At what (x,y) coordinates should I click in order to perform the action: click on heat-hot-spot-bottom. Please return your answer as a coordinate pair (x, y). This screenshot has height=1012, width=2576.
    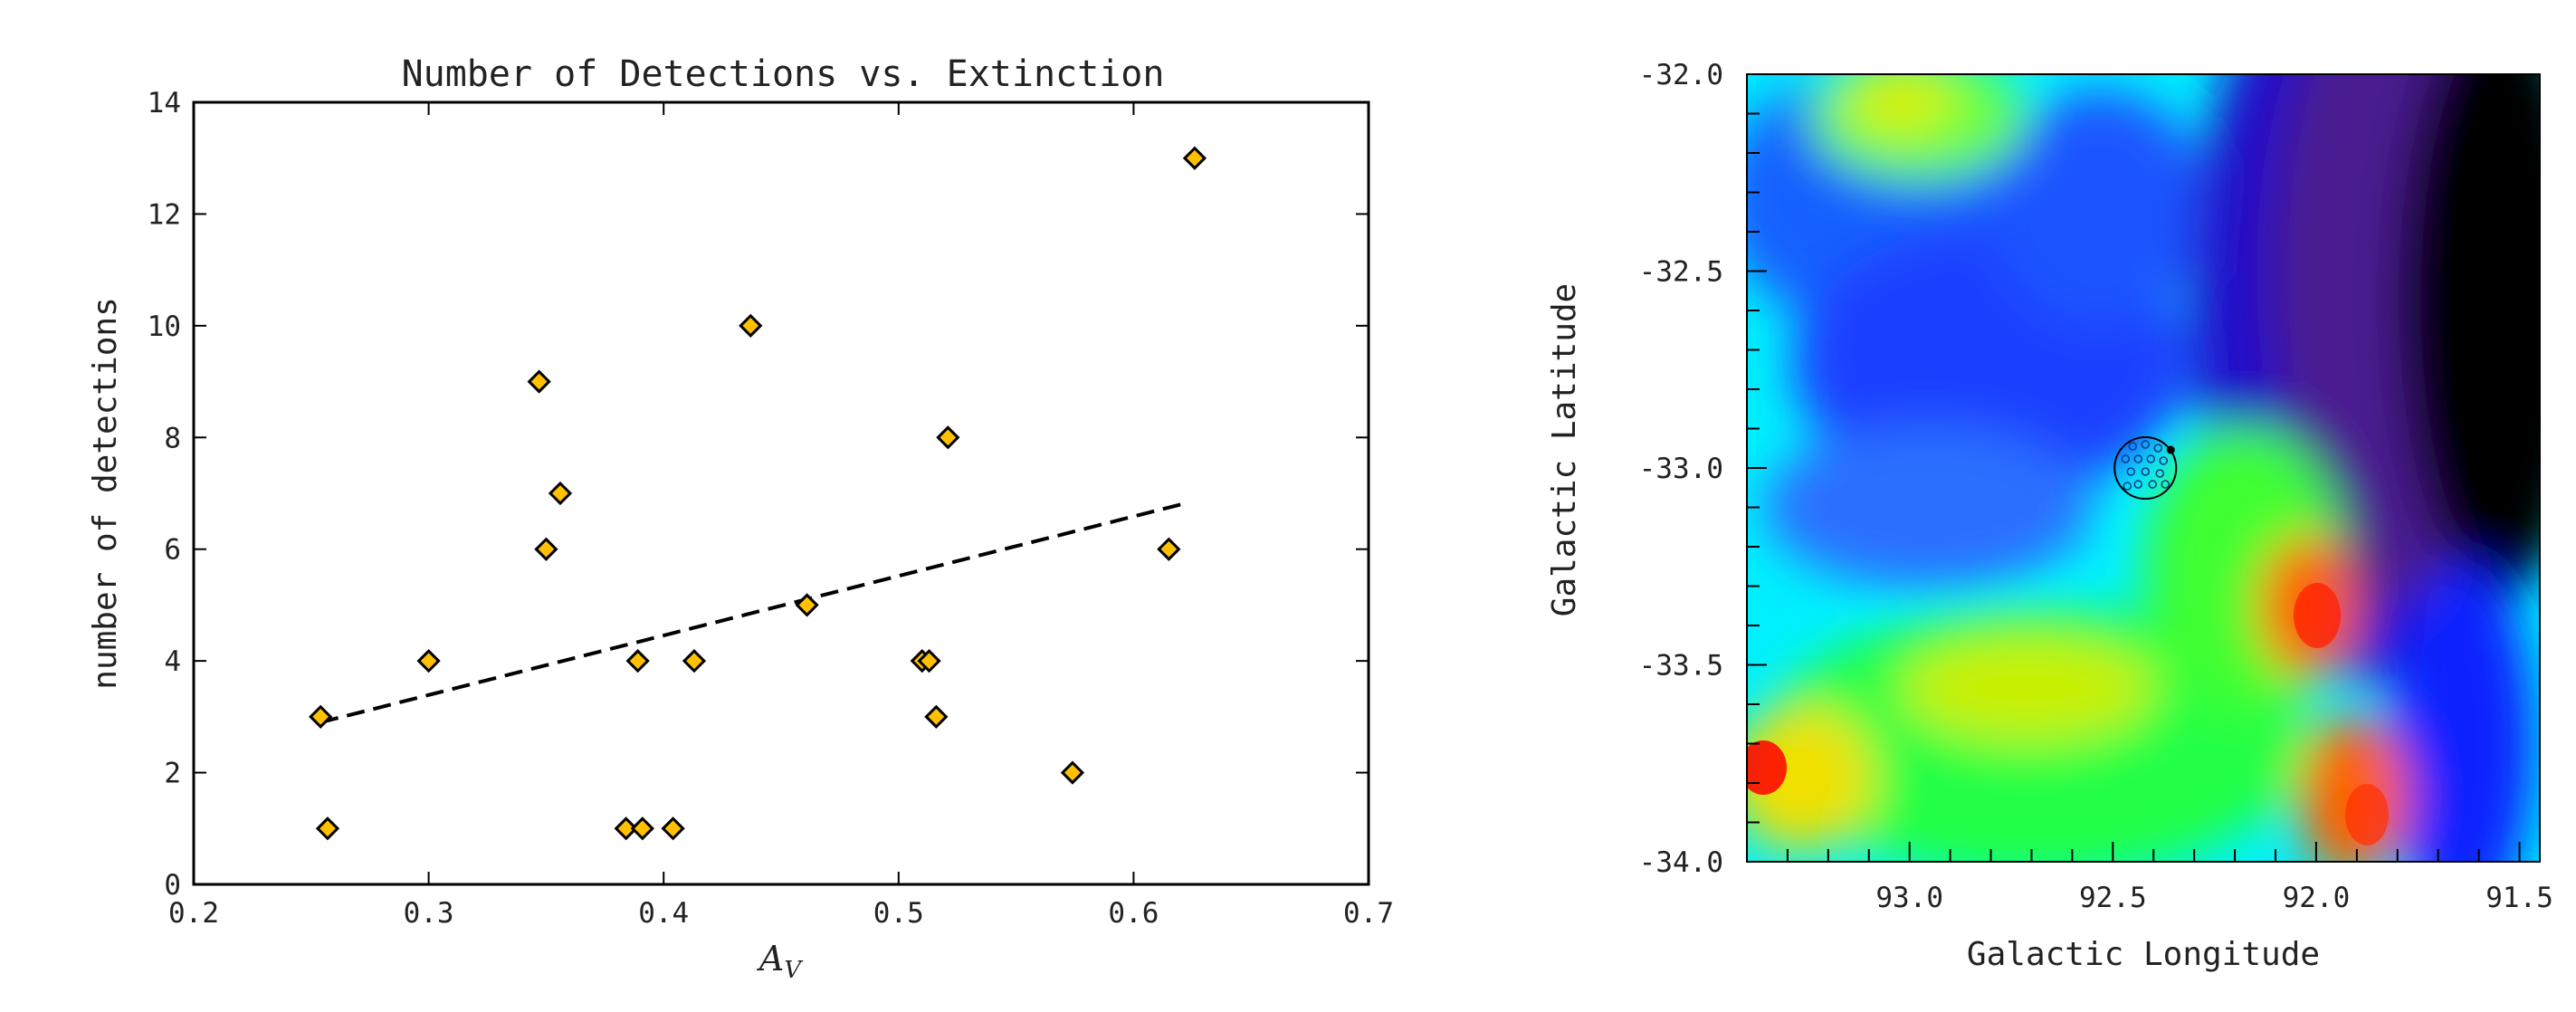
    Looking at the image, I should click on (2367, 814).